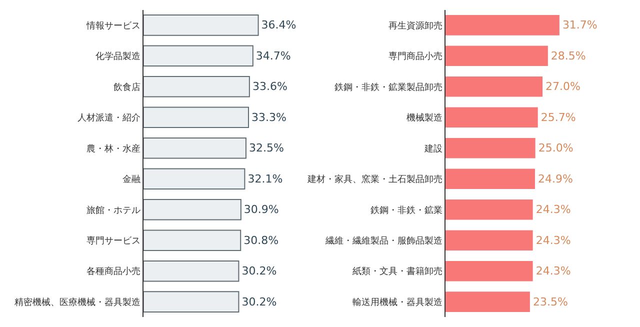  What do you see at coordinates (558, 117) in the screenshot?
I see `data-label: 25.7%` at bounding box center [558, 117].